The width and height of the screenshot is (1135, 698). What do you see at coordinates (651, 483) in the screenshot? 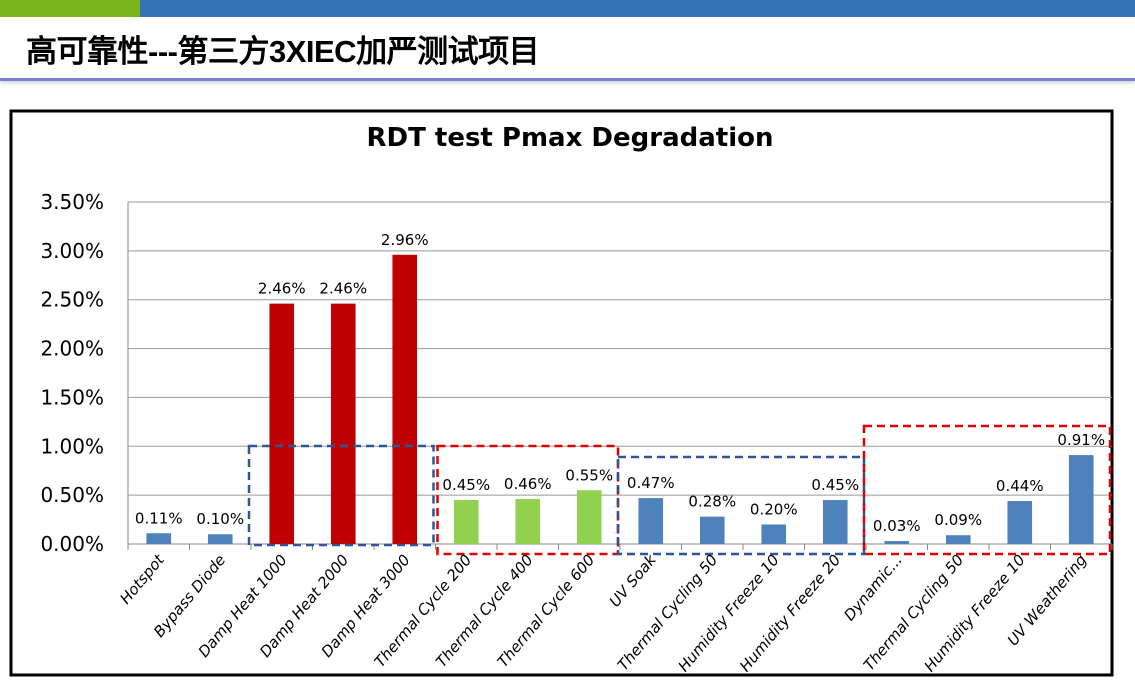
I see `data-label: 0.47%` at bounding box center [651, 483].